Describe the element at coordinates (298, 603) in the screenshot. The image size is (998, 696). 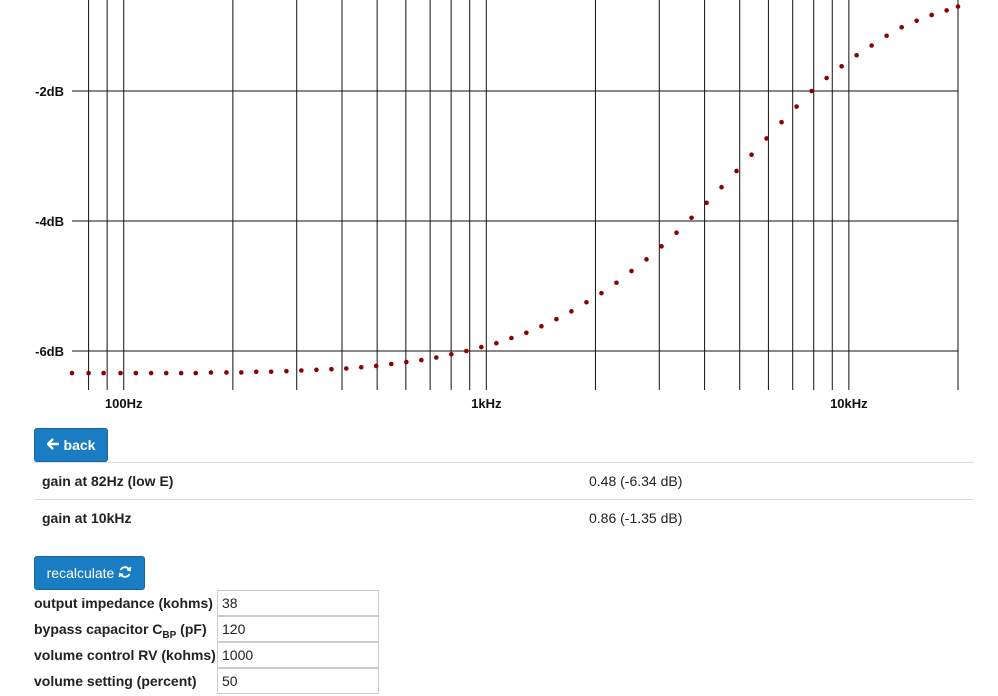
I see `output-impedance-input` at that location.